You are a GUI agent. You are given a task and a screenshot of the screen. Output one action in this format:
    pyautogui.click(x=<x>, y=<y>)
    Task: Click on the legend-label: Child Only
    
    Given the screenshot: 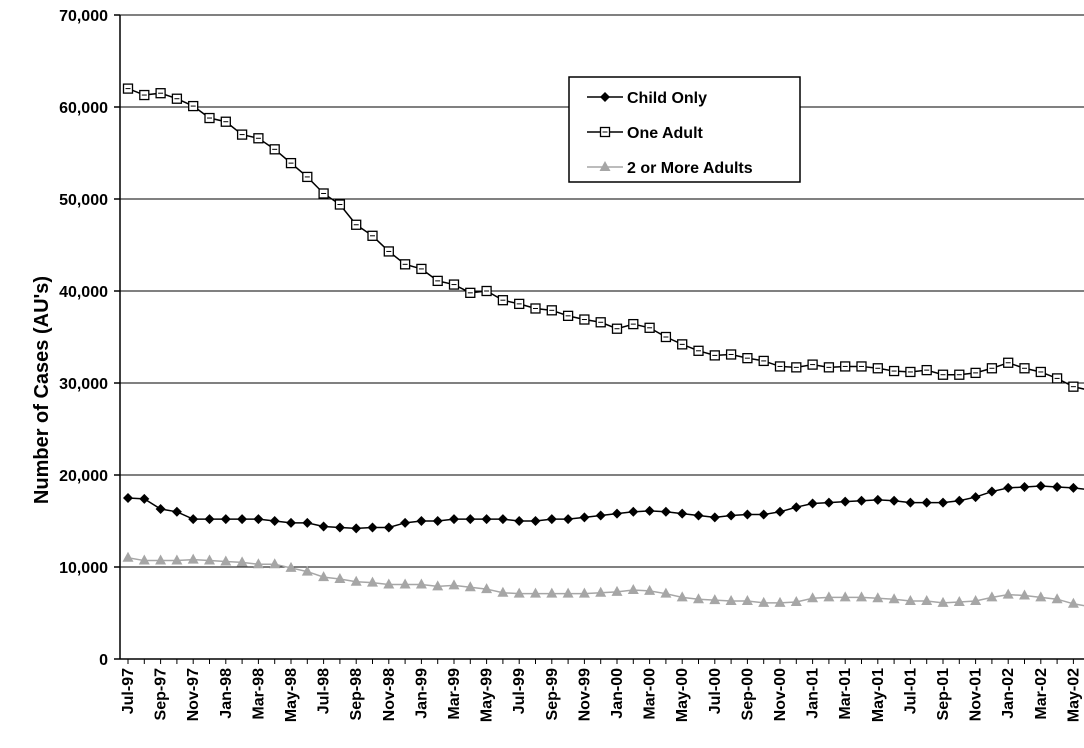 What is the action you would take?
    pyautogui.click(x=667, y=98)
    